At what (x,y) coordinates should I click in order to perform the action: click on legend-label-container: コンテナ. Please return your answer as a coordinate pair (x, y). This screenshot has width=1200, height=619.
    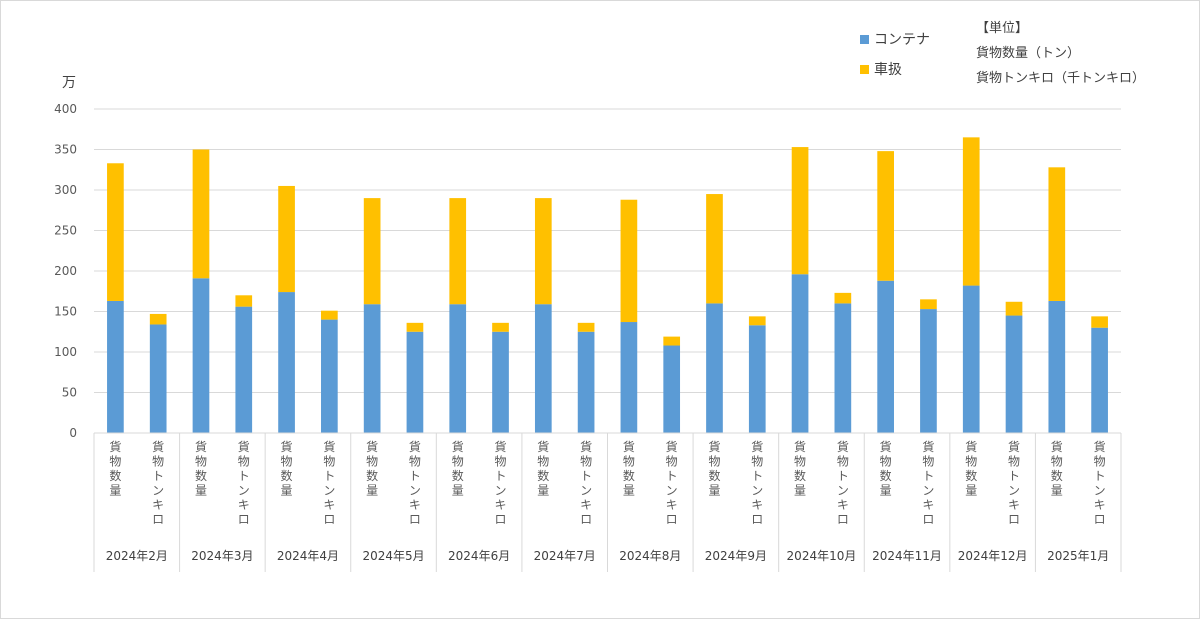
    Looking at the image, I should click on (902, 40).